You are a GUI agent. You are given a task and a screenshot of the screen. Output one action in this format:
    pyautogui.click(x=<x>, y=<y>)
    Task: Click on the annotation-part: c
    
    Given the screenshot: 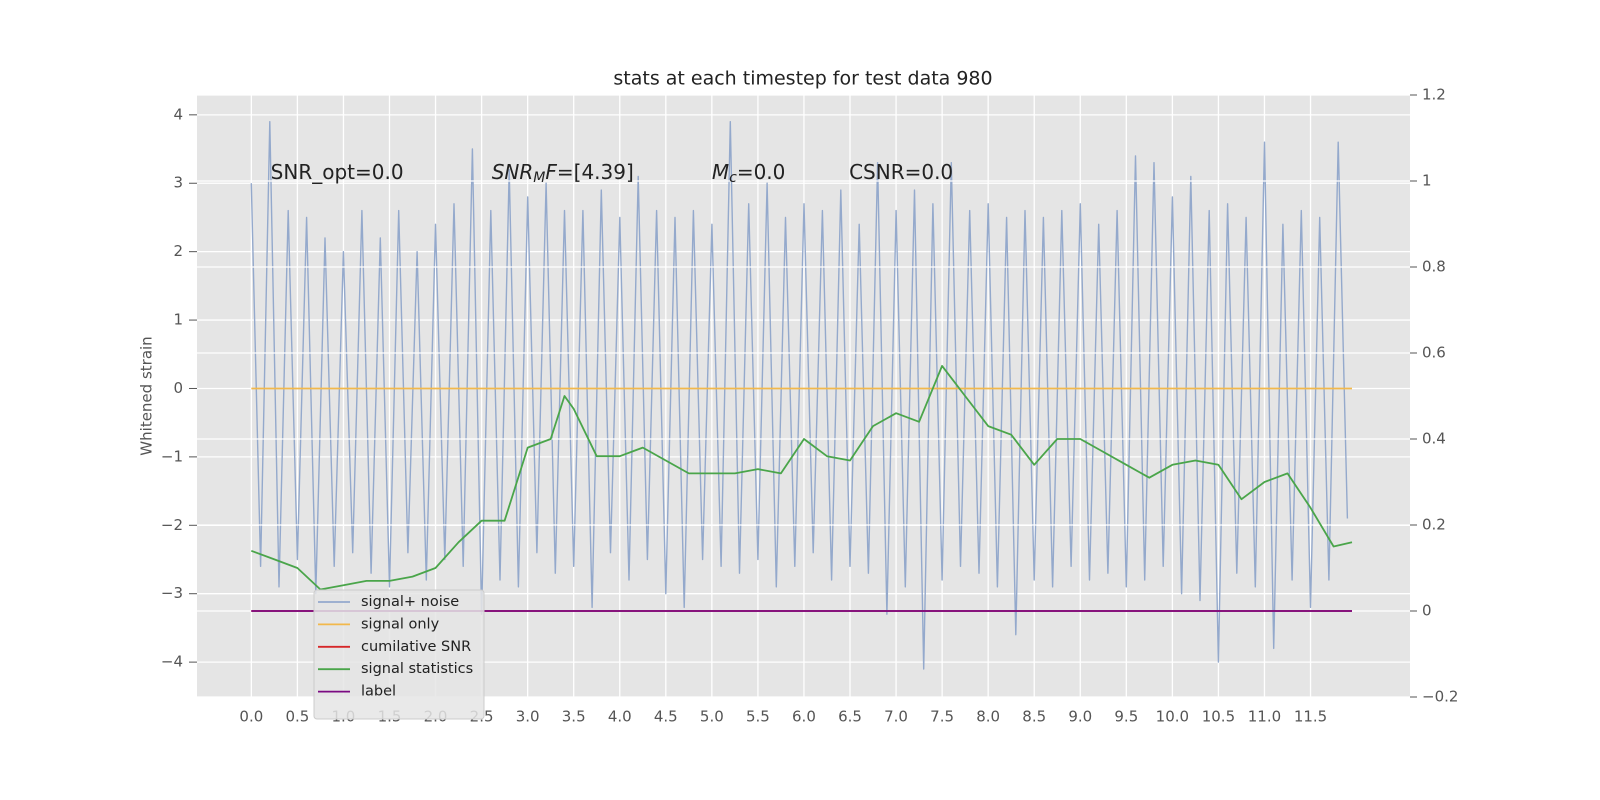 What is the action you would take?
    pyautogui.click(x=733, y=178)
    